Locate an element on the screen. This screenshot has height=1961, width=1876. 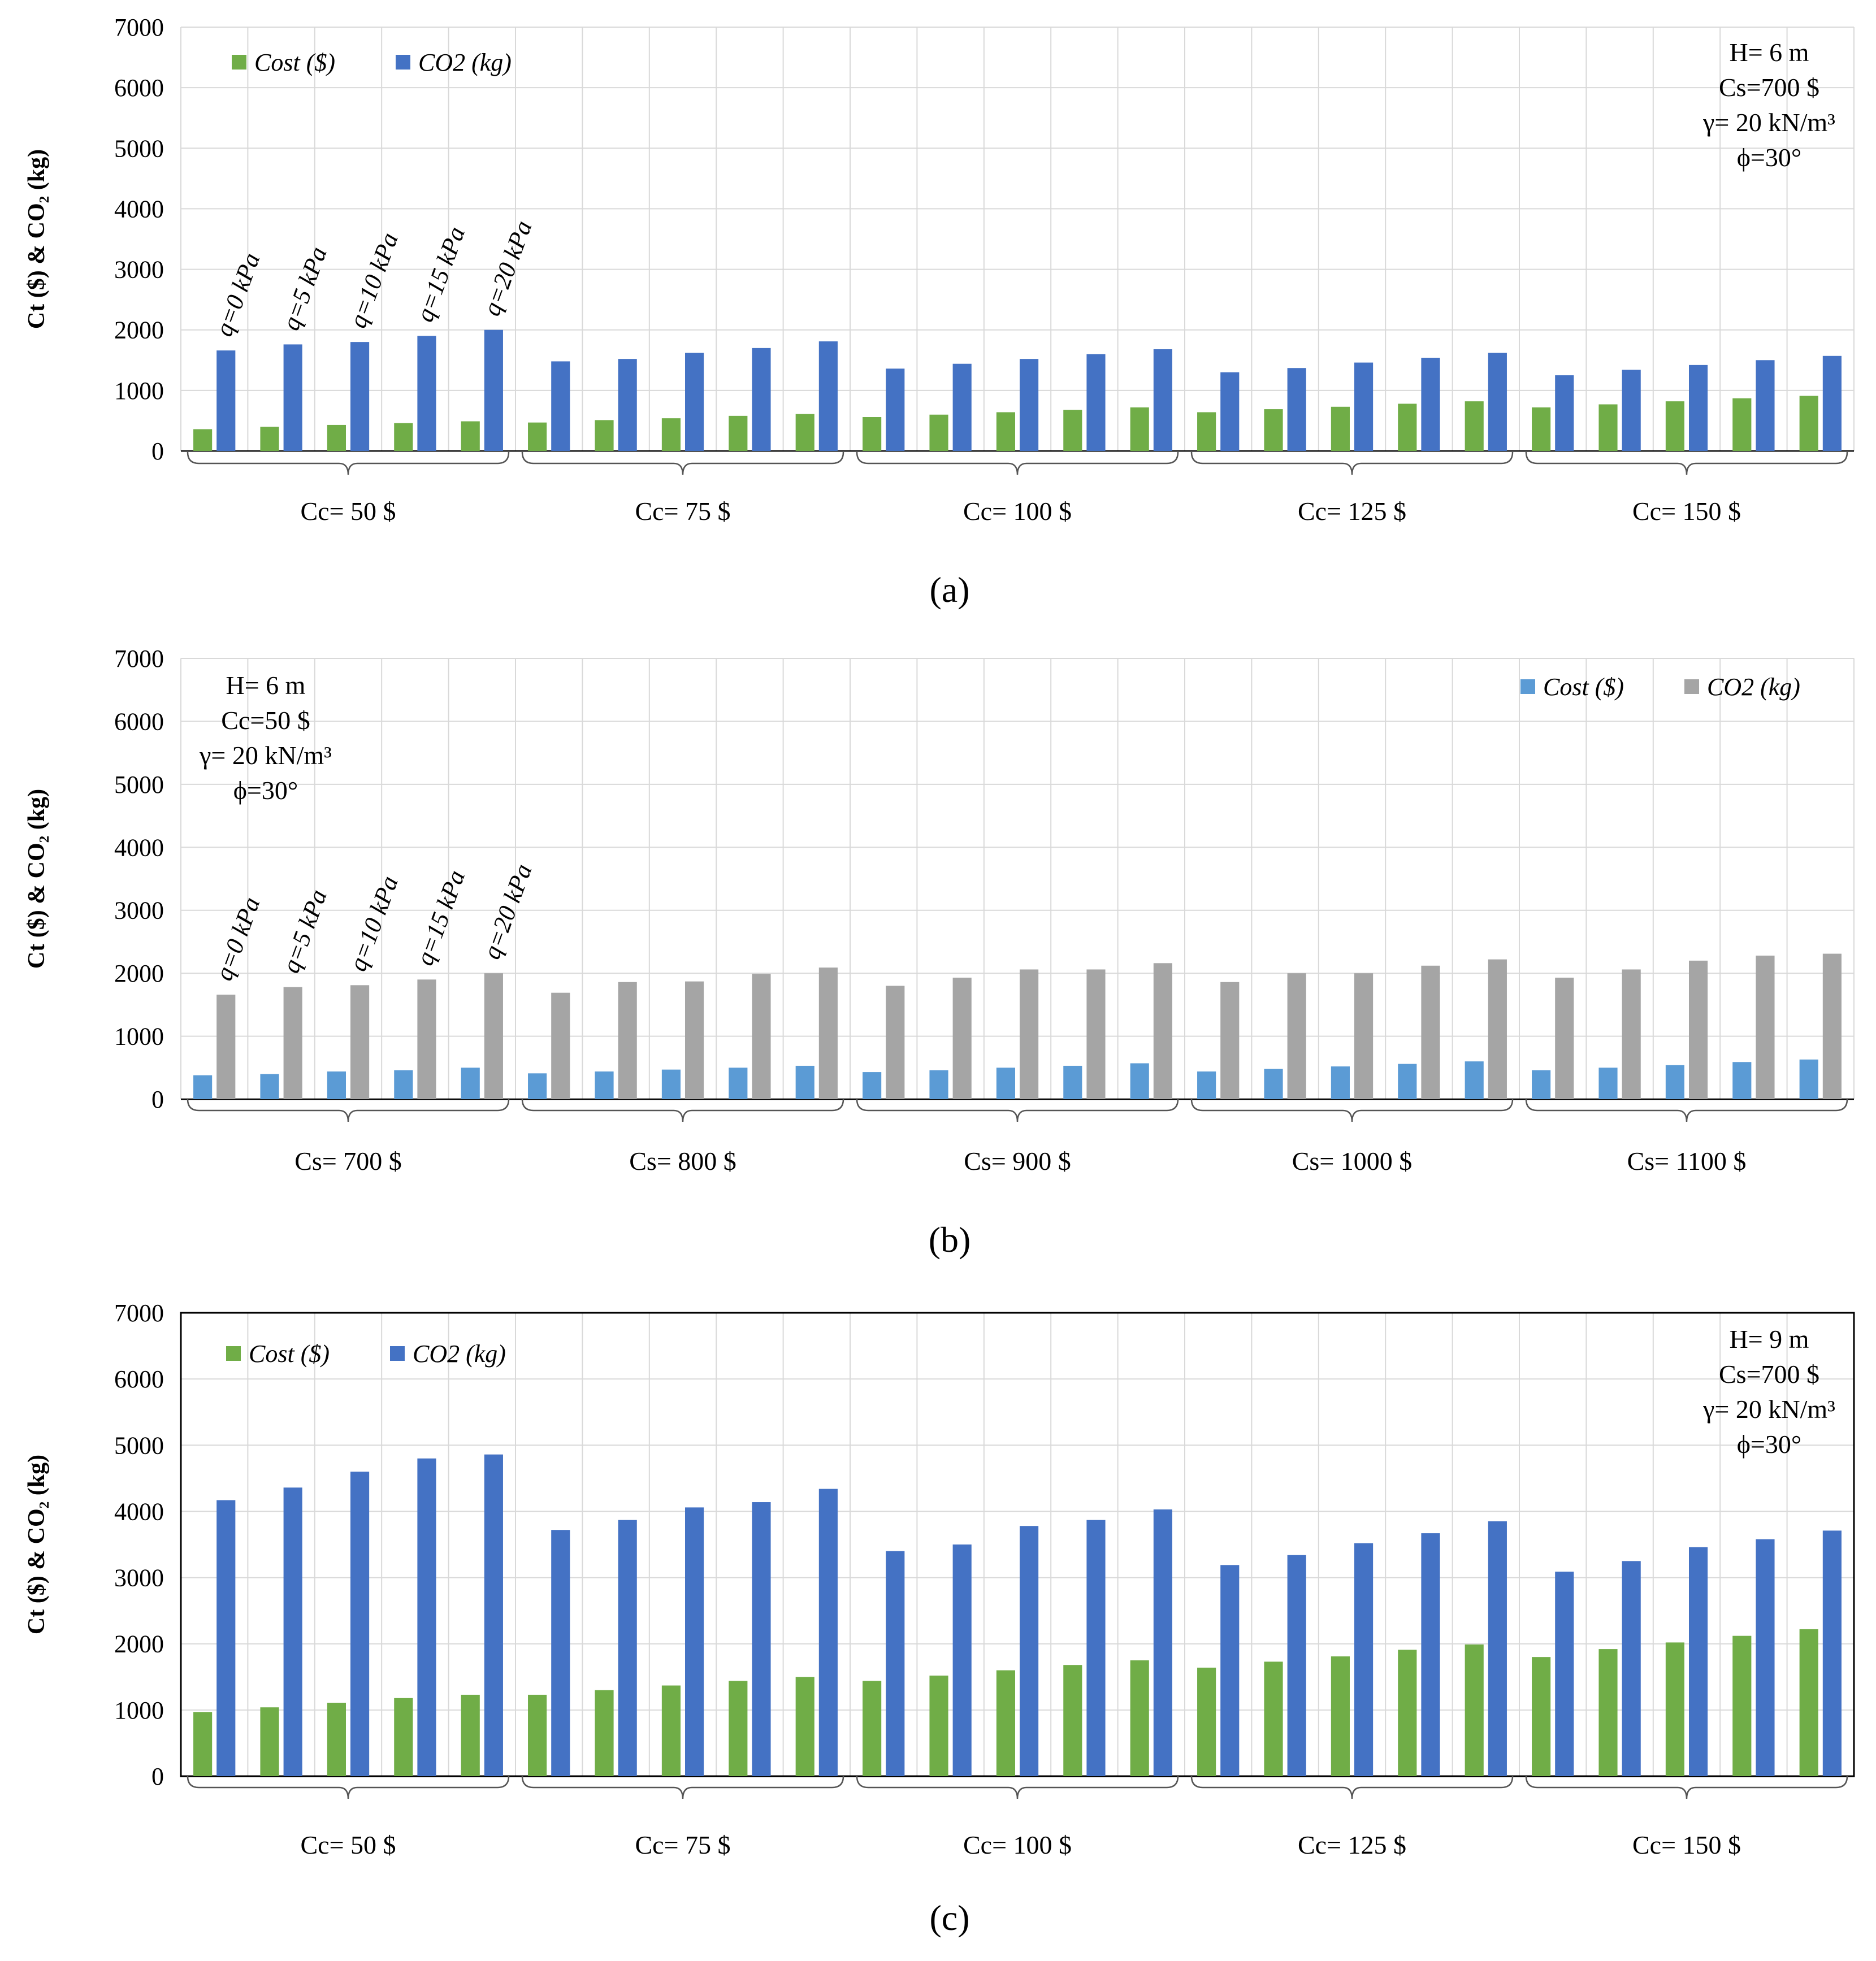
parameter-text: H= 9 m is located at coordinates (1769, 1339).